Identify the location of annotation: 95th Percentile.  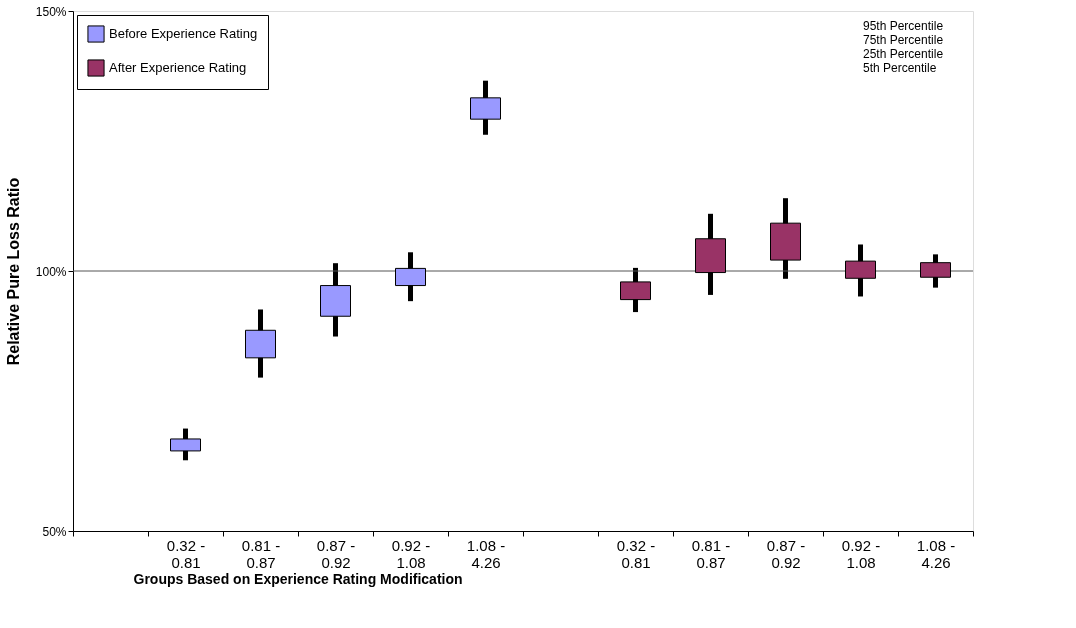
(903, 26).